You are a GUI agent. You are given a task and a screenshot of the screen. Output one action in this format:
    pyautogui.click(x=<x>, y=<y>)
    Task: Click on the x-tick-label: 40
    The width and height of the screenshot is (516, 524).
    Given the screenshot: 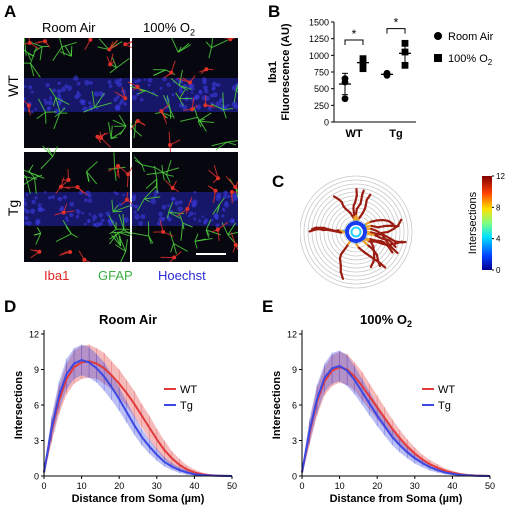 What is the action you would take?
    pyautogui.click(x=452, y=486)
    